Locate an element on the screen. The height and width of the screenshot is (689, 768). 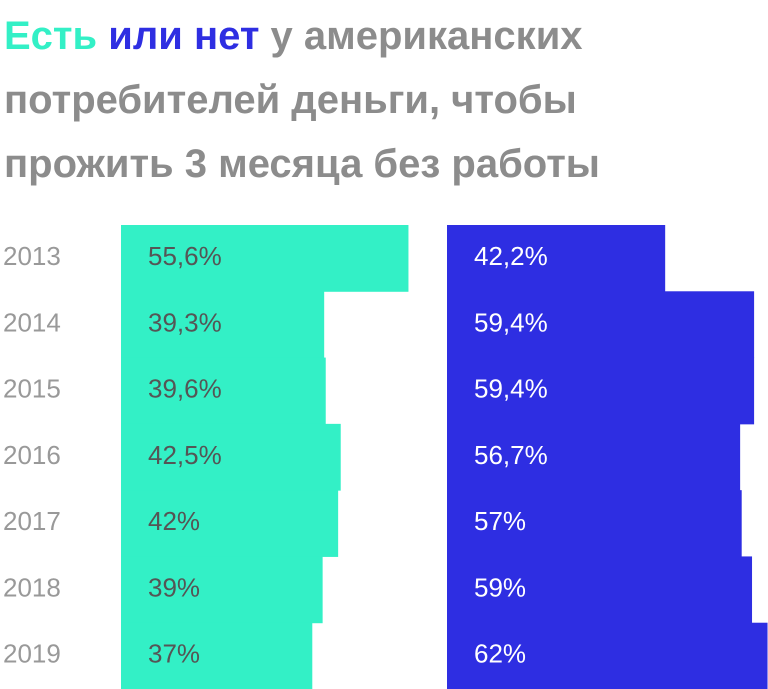
y-tick-label: 2017 is located at coordinates (32, 521).